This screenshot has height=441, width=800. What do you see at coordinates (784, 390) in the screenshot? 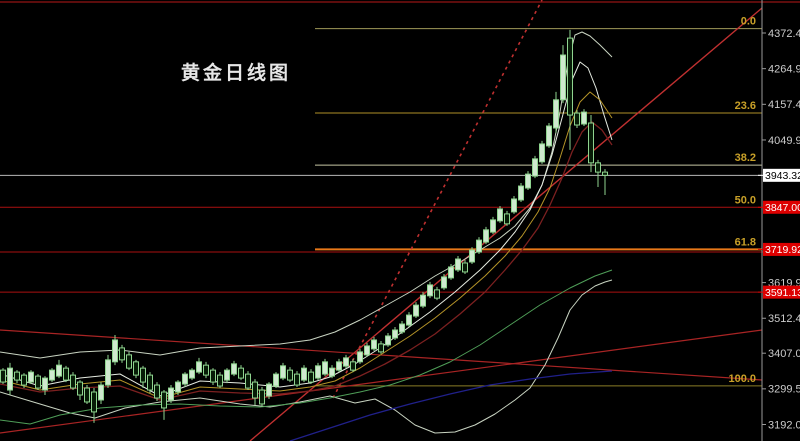
I see `axis-price-label: 3299.55` at bounding box center [784, 390].